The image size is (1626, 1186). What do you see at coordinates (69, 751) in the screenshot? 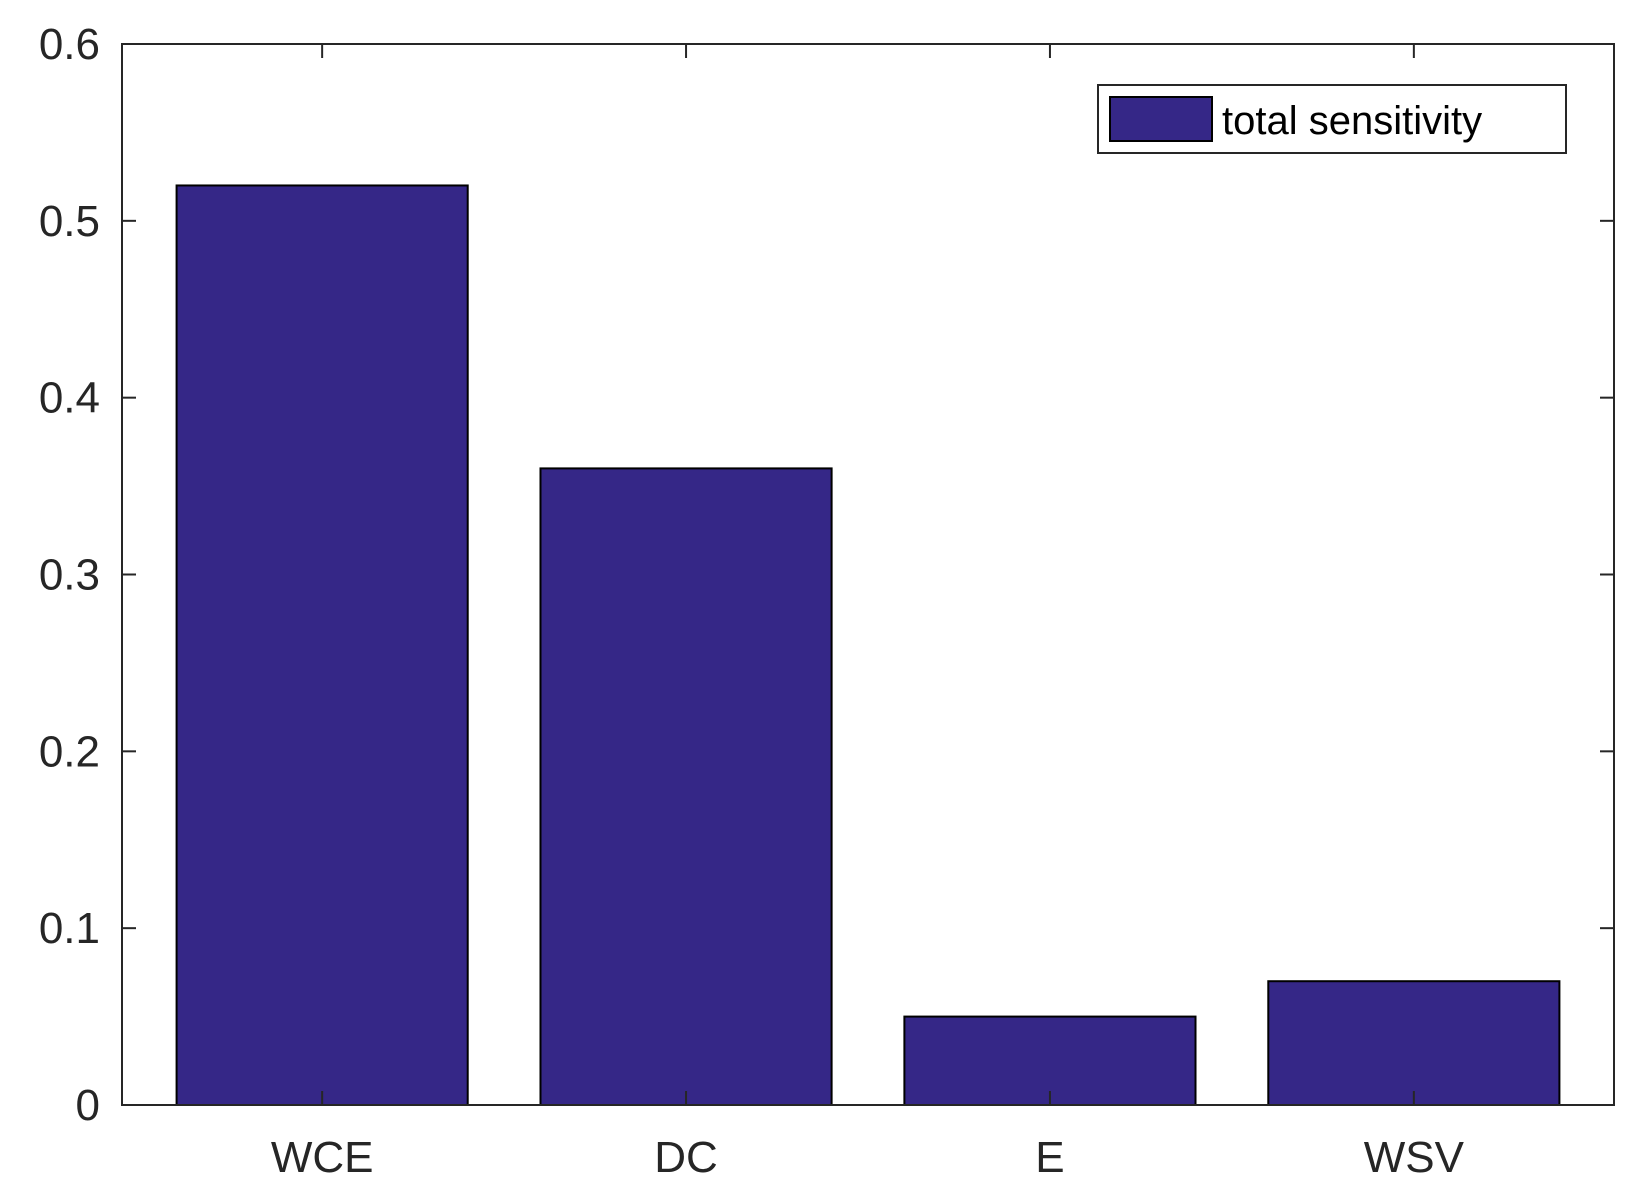
I see `y-tick-label: 0.2` at bounding box center [69, 751].